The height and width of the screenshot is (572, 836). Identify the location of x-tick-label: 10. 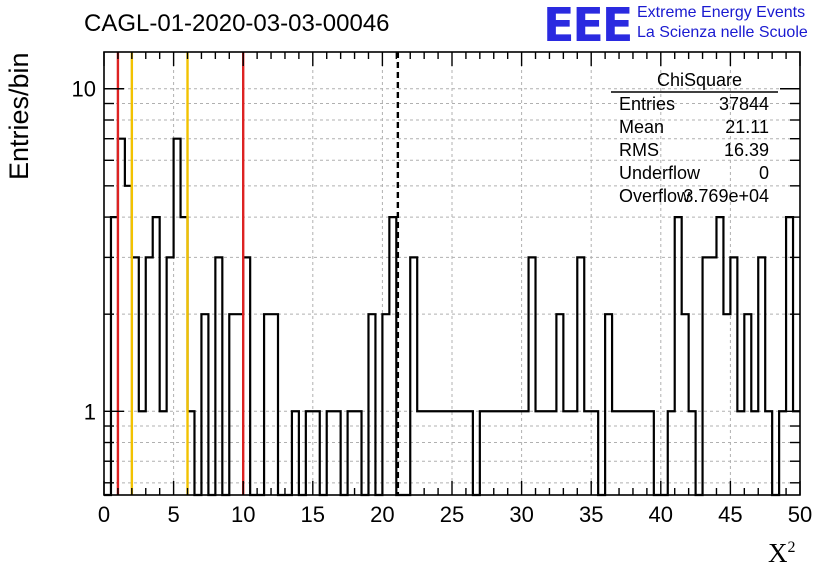
(243, 514).